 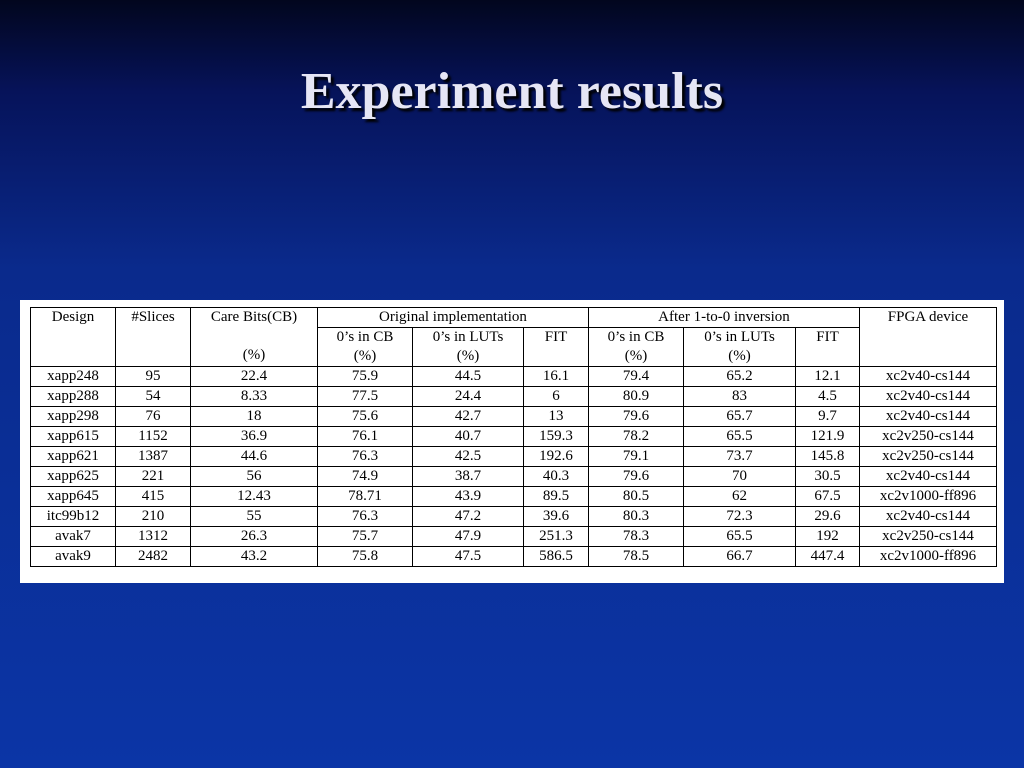 I want to click on data-cell: 4.5, so click(x=827, y=396).